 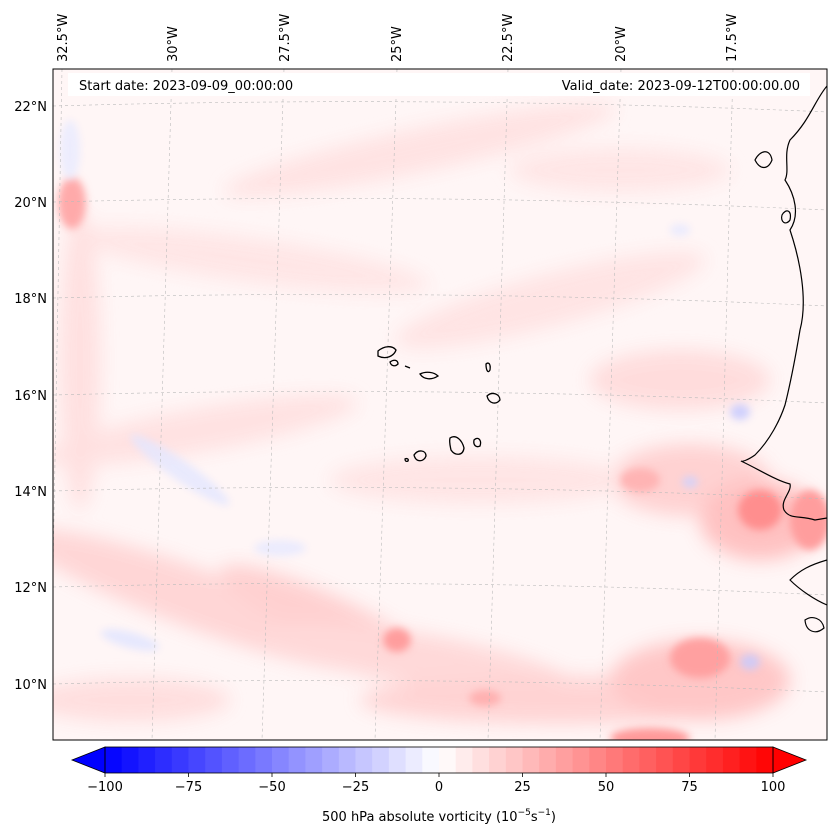 I want to click on colorbar-tick-label: −100, so click(x=105, y=787).